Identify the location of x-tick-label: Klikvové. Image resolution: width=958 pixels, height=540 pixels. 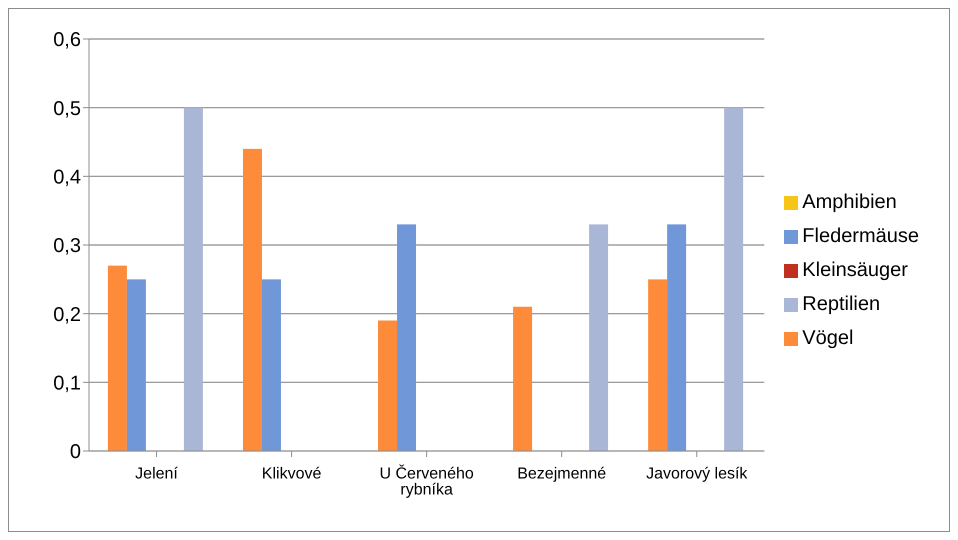
(292, 473).